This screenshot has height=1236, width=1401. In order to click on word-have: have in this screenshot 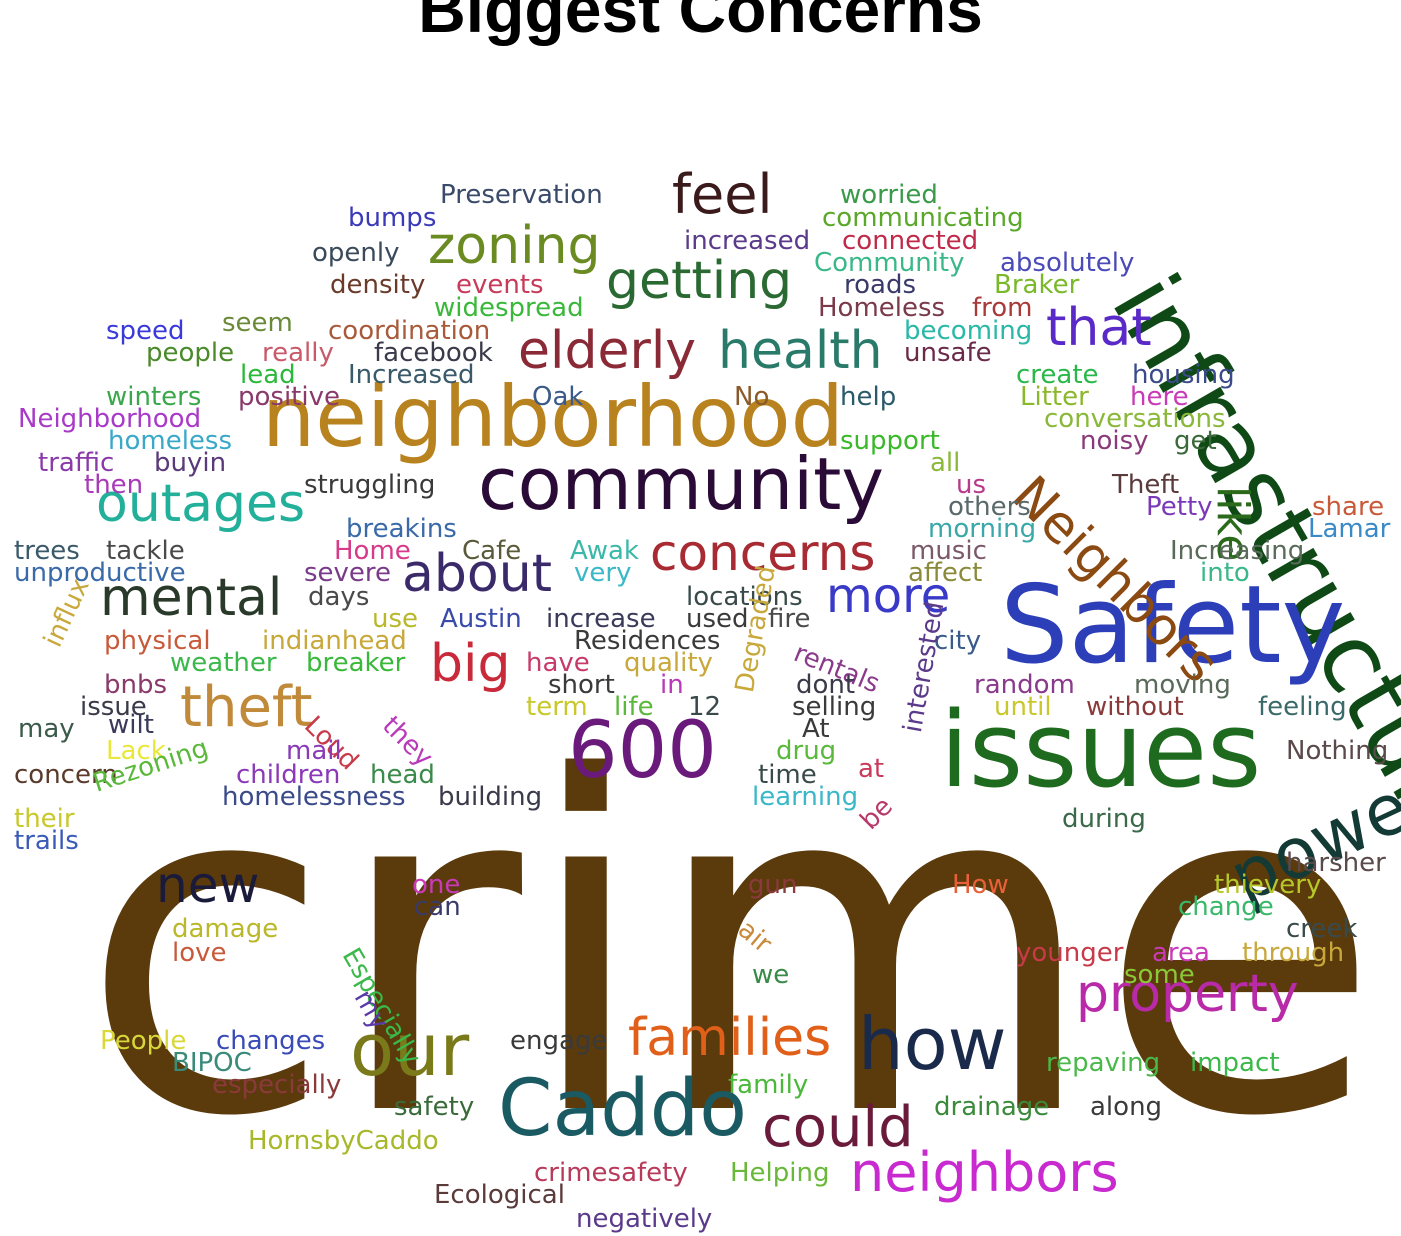, I will do `click(558, 663)`.